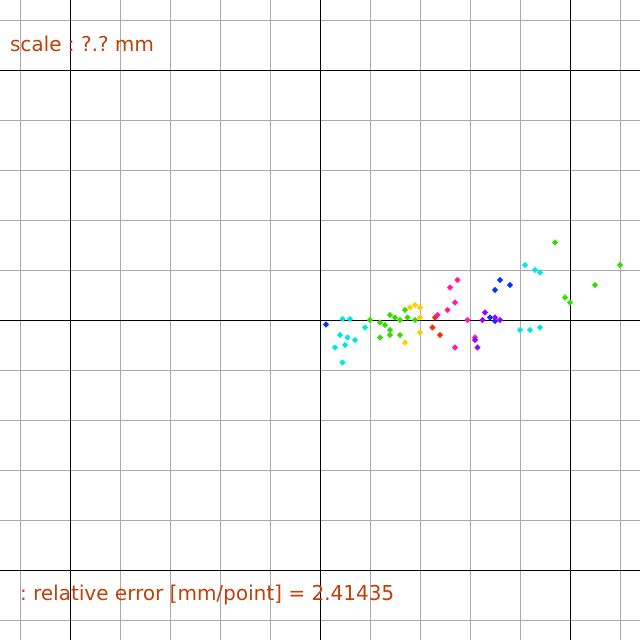 The image size is (640, 640). What do you see at coordinates (82, 44) in the screenshot?
I see `scale-label: scale : ?.? mm` at bounding box center [82, 44].